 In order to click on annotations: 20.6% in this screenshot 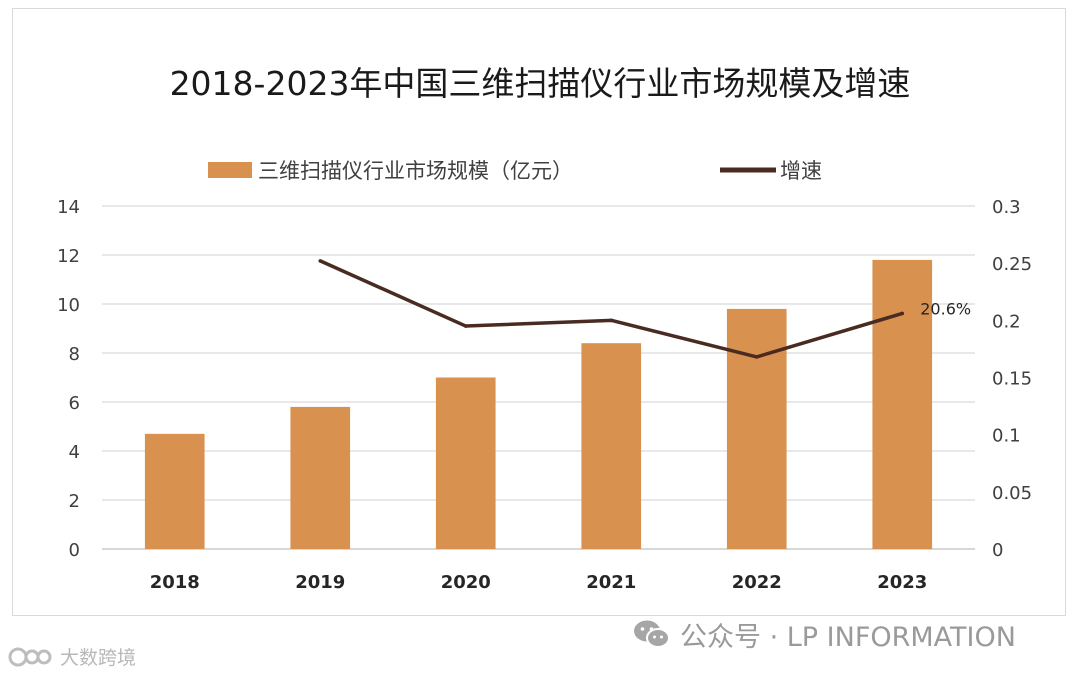, I will do `click(945, 308)`.